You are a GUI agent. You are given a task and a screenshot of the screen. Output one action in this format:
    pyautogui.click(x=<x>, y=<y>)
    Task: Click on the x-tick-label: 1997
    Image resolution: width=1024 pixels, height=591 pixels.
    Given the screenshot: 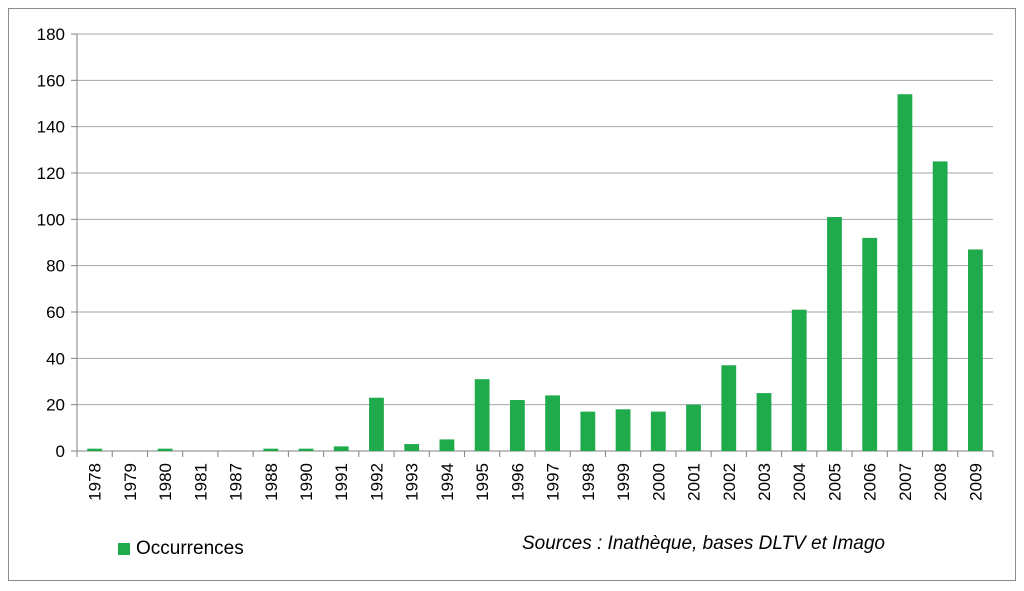 What is the action you would take?
    pyautogui.click(x=553, y=482)
    